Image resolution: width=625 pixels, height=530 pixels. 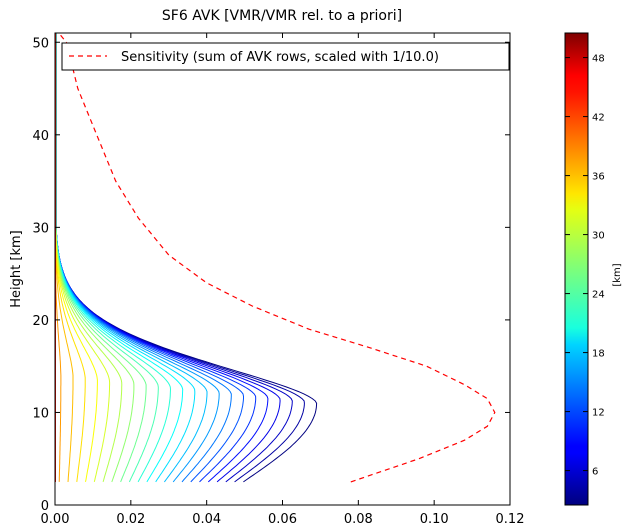 I want to click on x-tick-label: 0.06, so click(x=282, y=519).